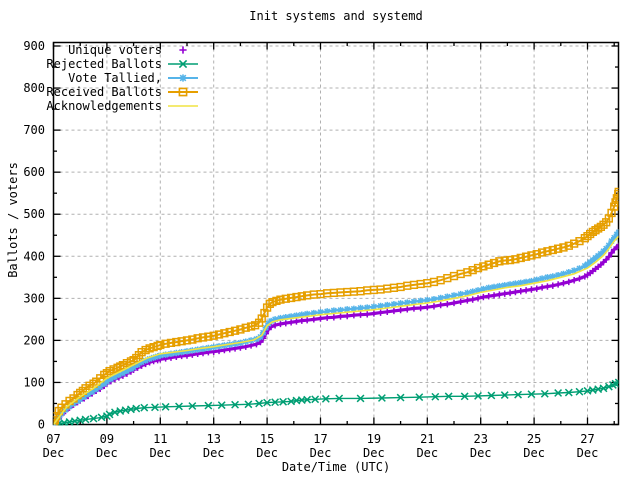 This screenshot has width=640, height=480. I want to click on y-tick-label: 900, so click(34, 46).